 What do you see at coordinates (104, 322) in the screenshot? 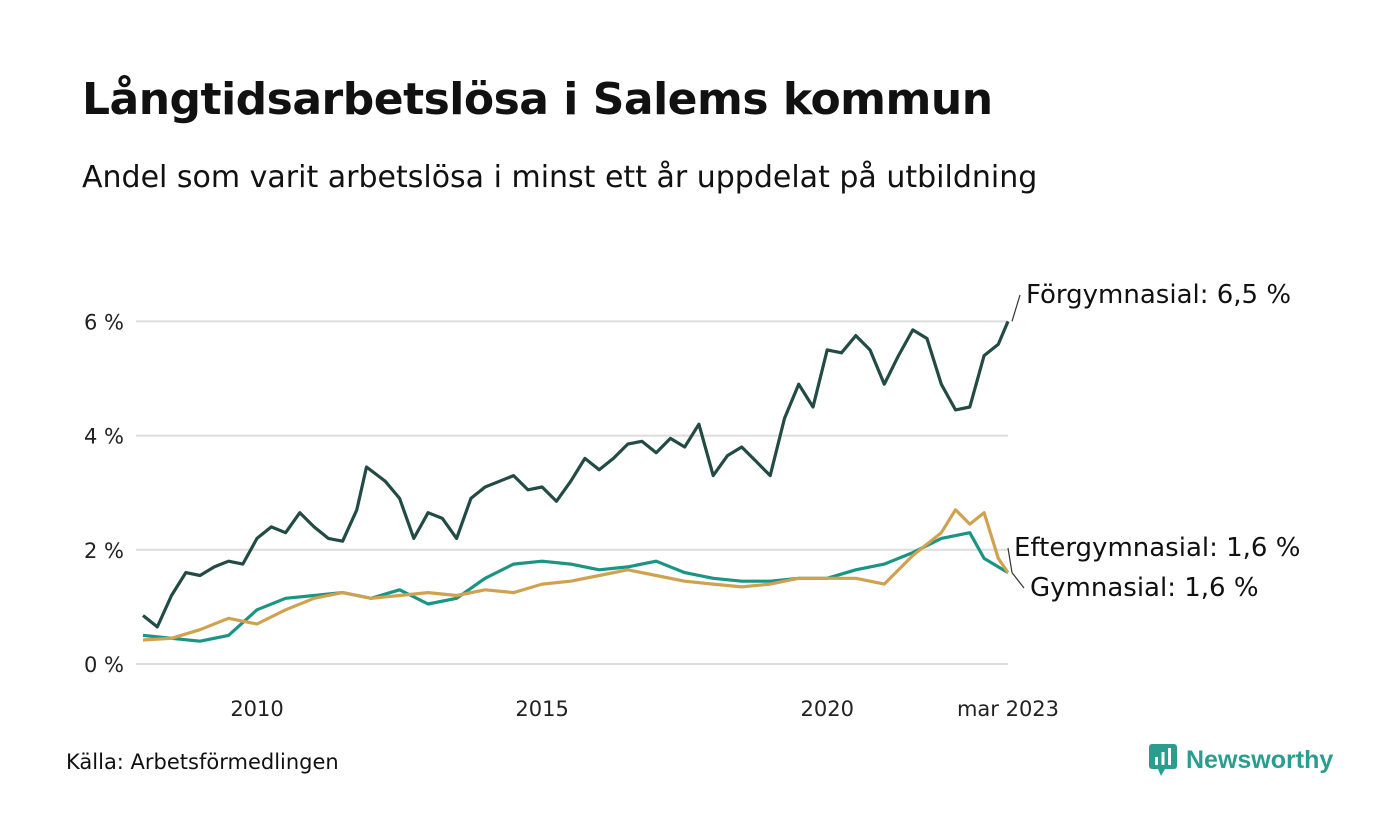
I see `y-tick-label: 6 %` at bounding box center [104, 322].